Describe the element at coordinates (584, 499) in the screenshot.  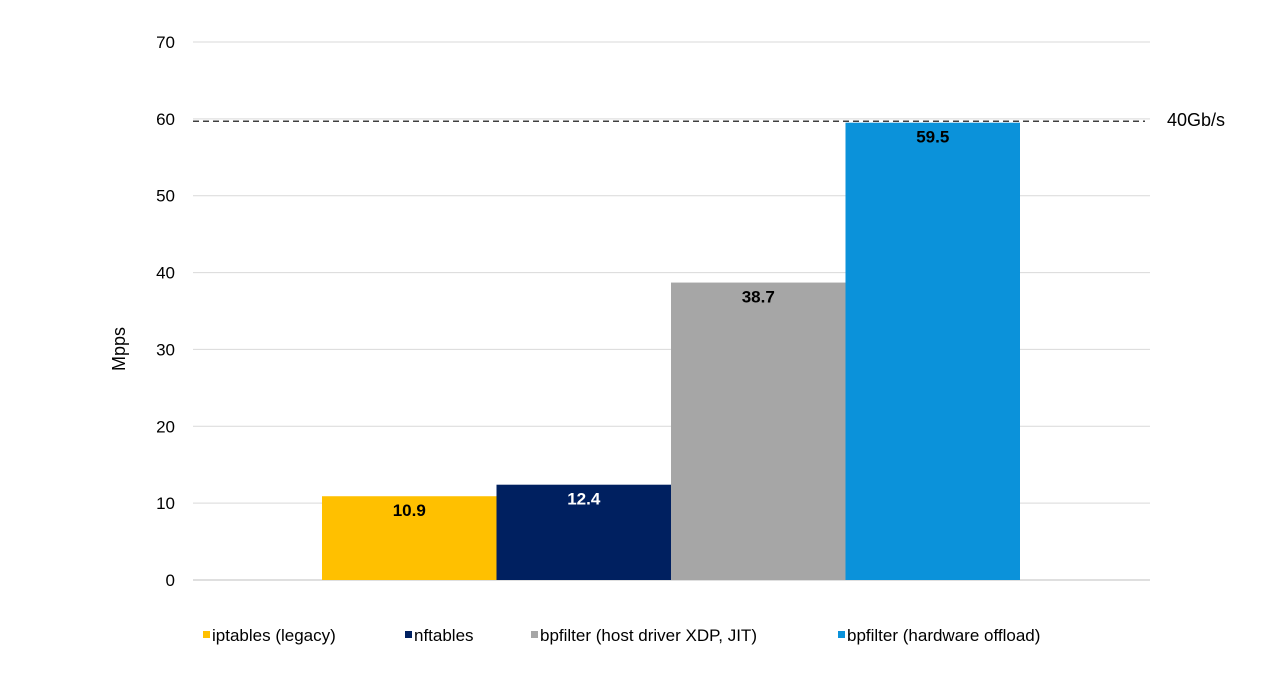
I see `data-label: 12.4` at that location.